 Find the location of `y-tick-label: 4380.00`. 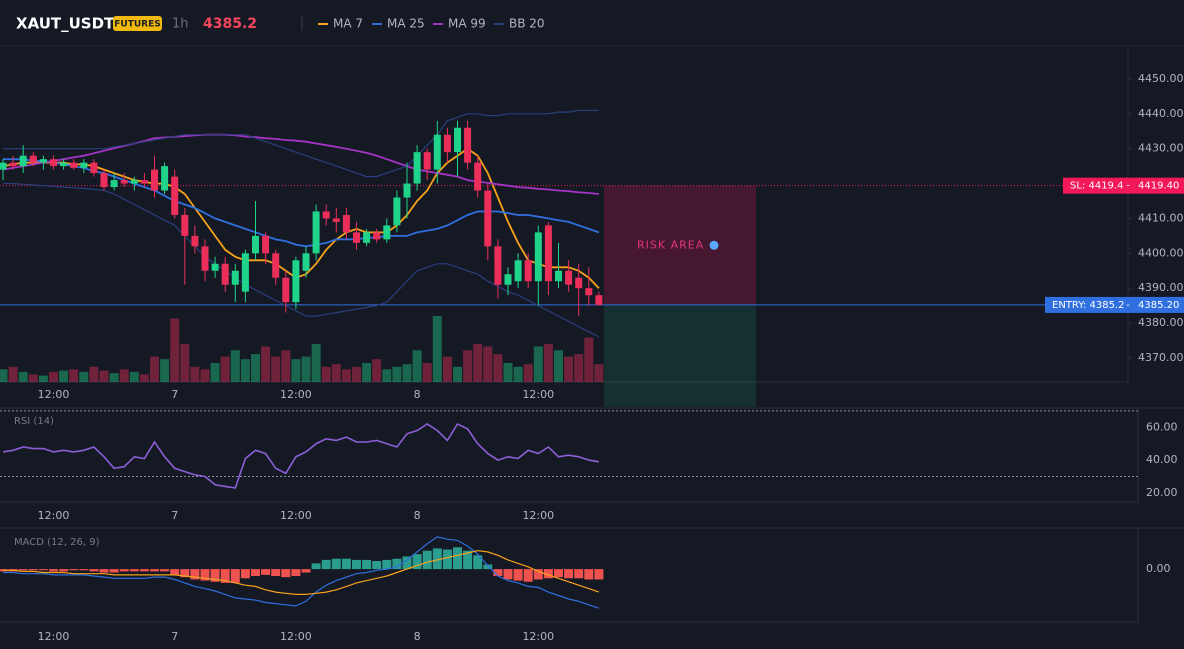

y-tick-label: 4380.00 is located at coordinates (1161, 322).